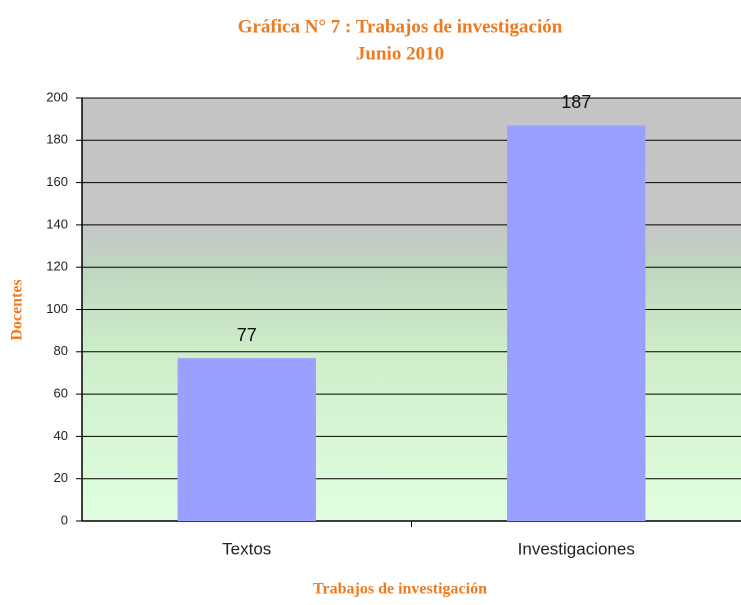 The image size is (741, 605). Describe the element at coordinates (61, 435) in the screenshot. I see `y-tick-label: 40` at that location.